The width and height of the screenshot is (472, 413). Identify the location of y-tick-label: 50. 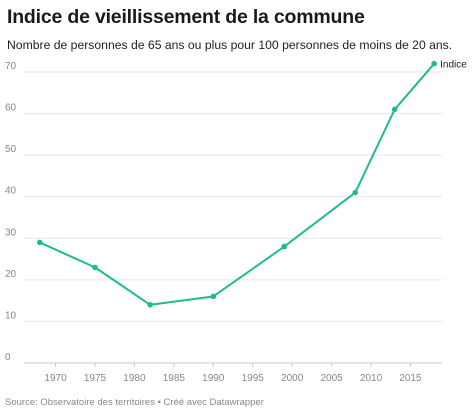
(11, 149).